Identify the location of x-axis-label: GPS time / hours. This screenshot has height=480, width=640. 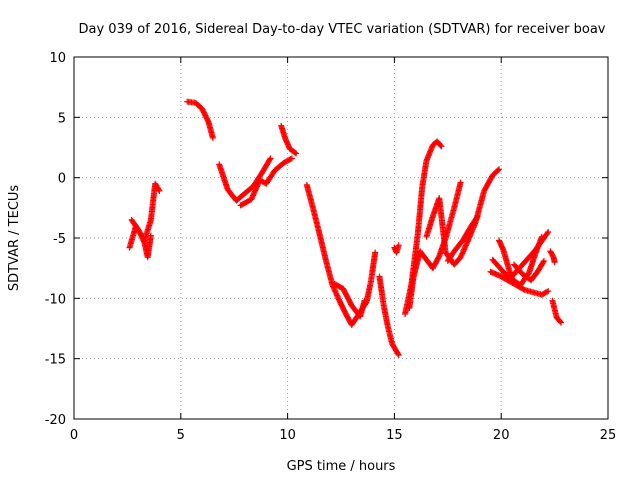
(341, 466).